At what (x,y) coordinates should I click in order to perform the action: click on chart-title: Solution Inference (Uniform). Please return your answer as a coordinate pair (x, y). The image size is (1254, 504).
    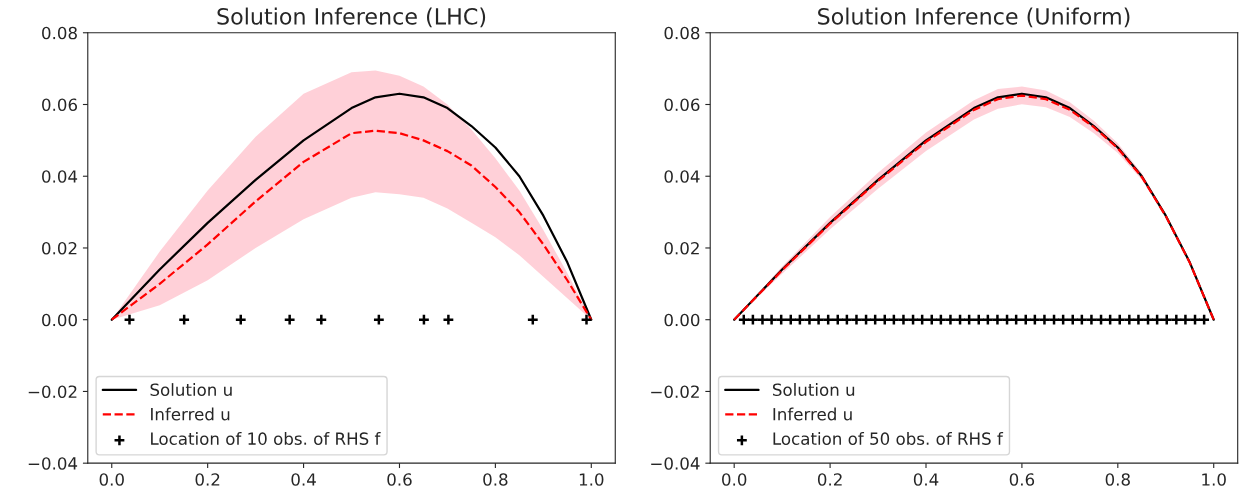
    Looking at the image, I should click on (974, 17).